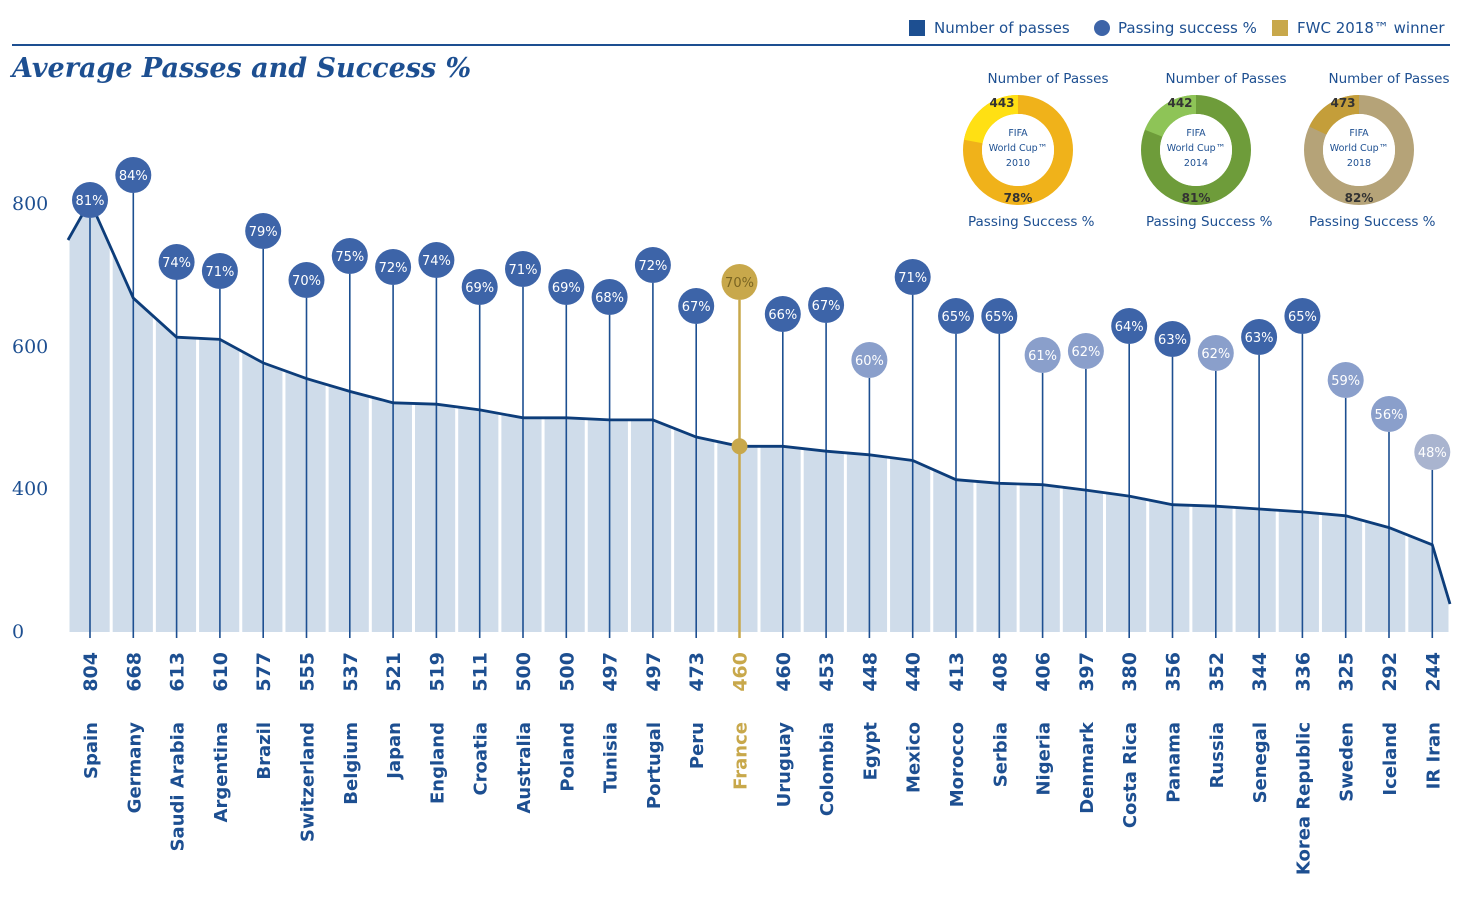 The image size is (1460, 906). What do you see at coordinates (1433, 672) in the screenshot?
I see `passes-value-label: 244` at bounding box center [1433, 672].